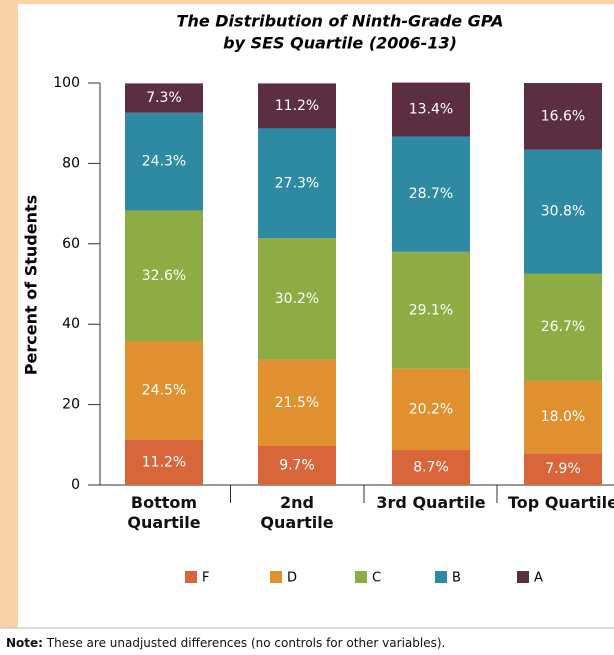 Image resolution: width=614 pixels, height=655 pixels. I want to click on data-label: 24.5%, so click(164, 391).